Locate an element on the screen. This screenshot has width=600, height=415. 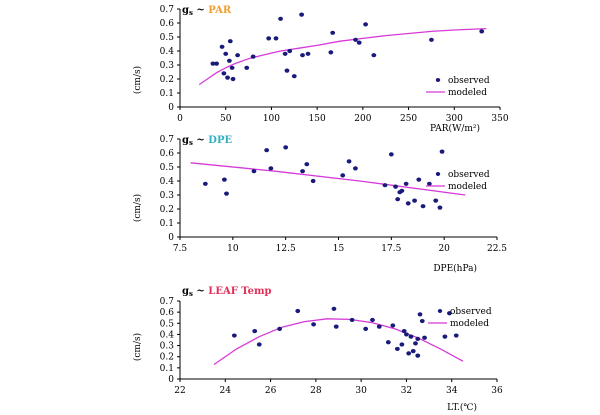
x-tick-label: 32 is located at coordinates (406, 391).